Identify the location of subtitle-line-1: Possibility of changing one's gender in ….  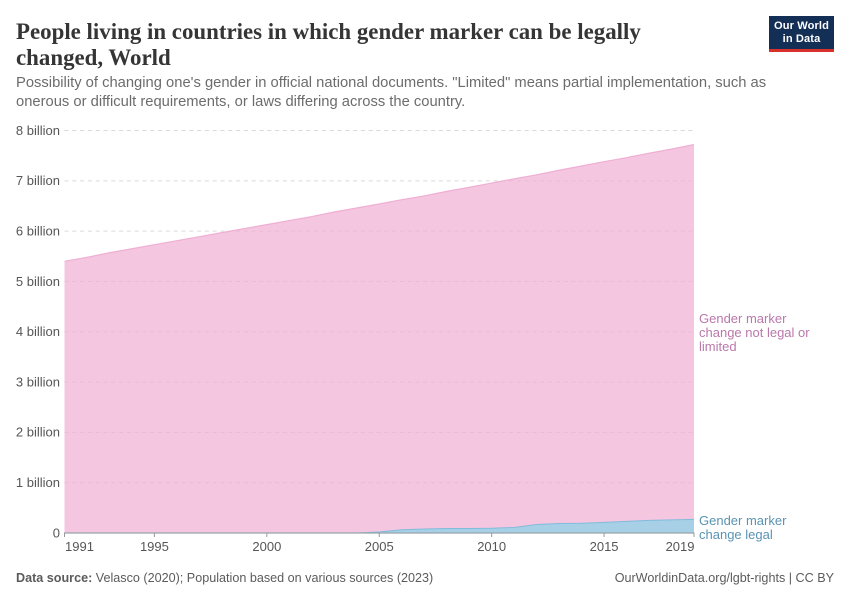
(391, 82).